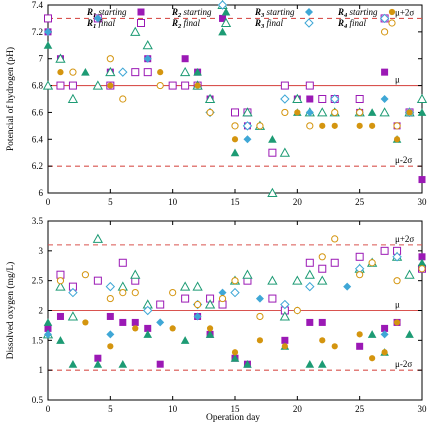 The width and height of the screenshot is (432, 433). I want to click on y-tick-label: 1.5, so click(38, 340).